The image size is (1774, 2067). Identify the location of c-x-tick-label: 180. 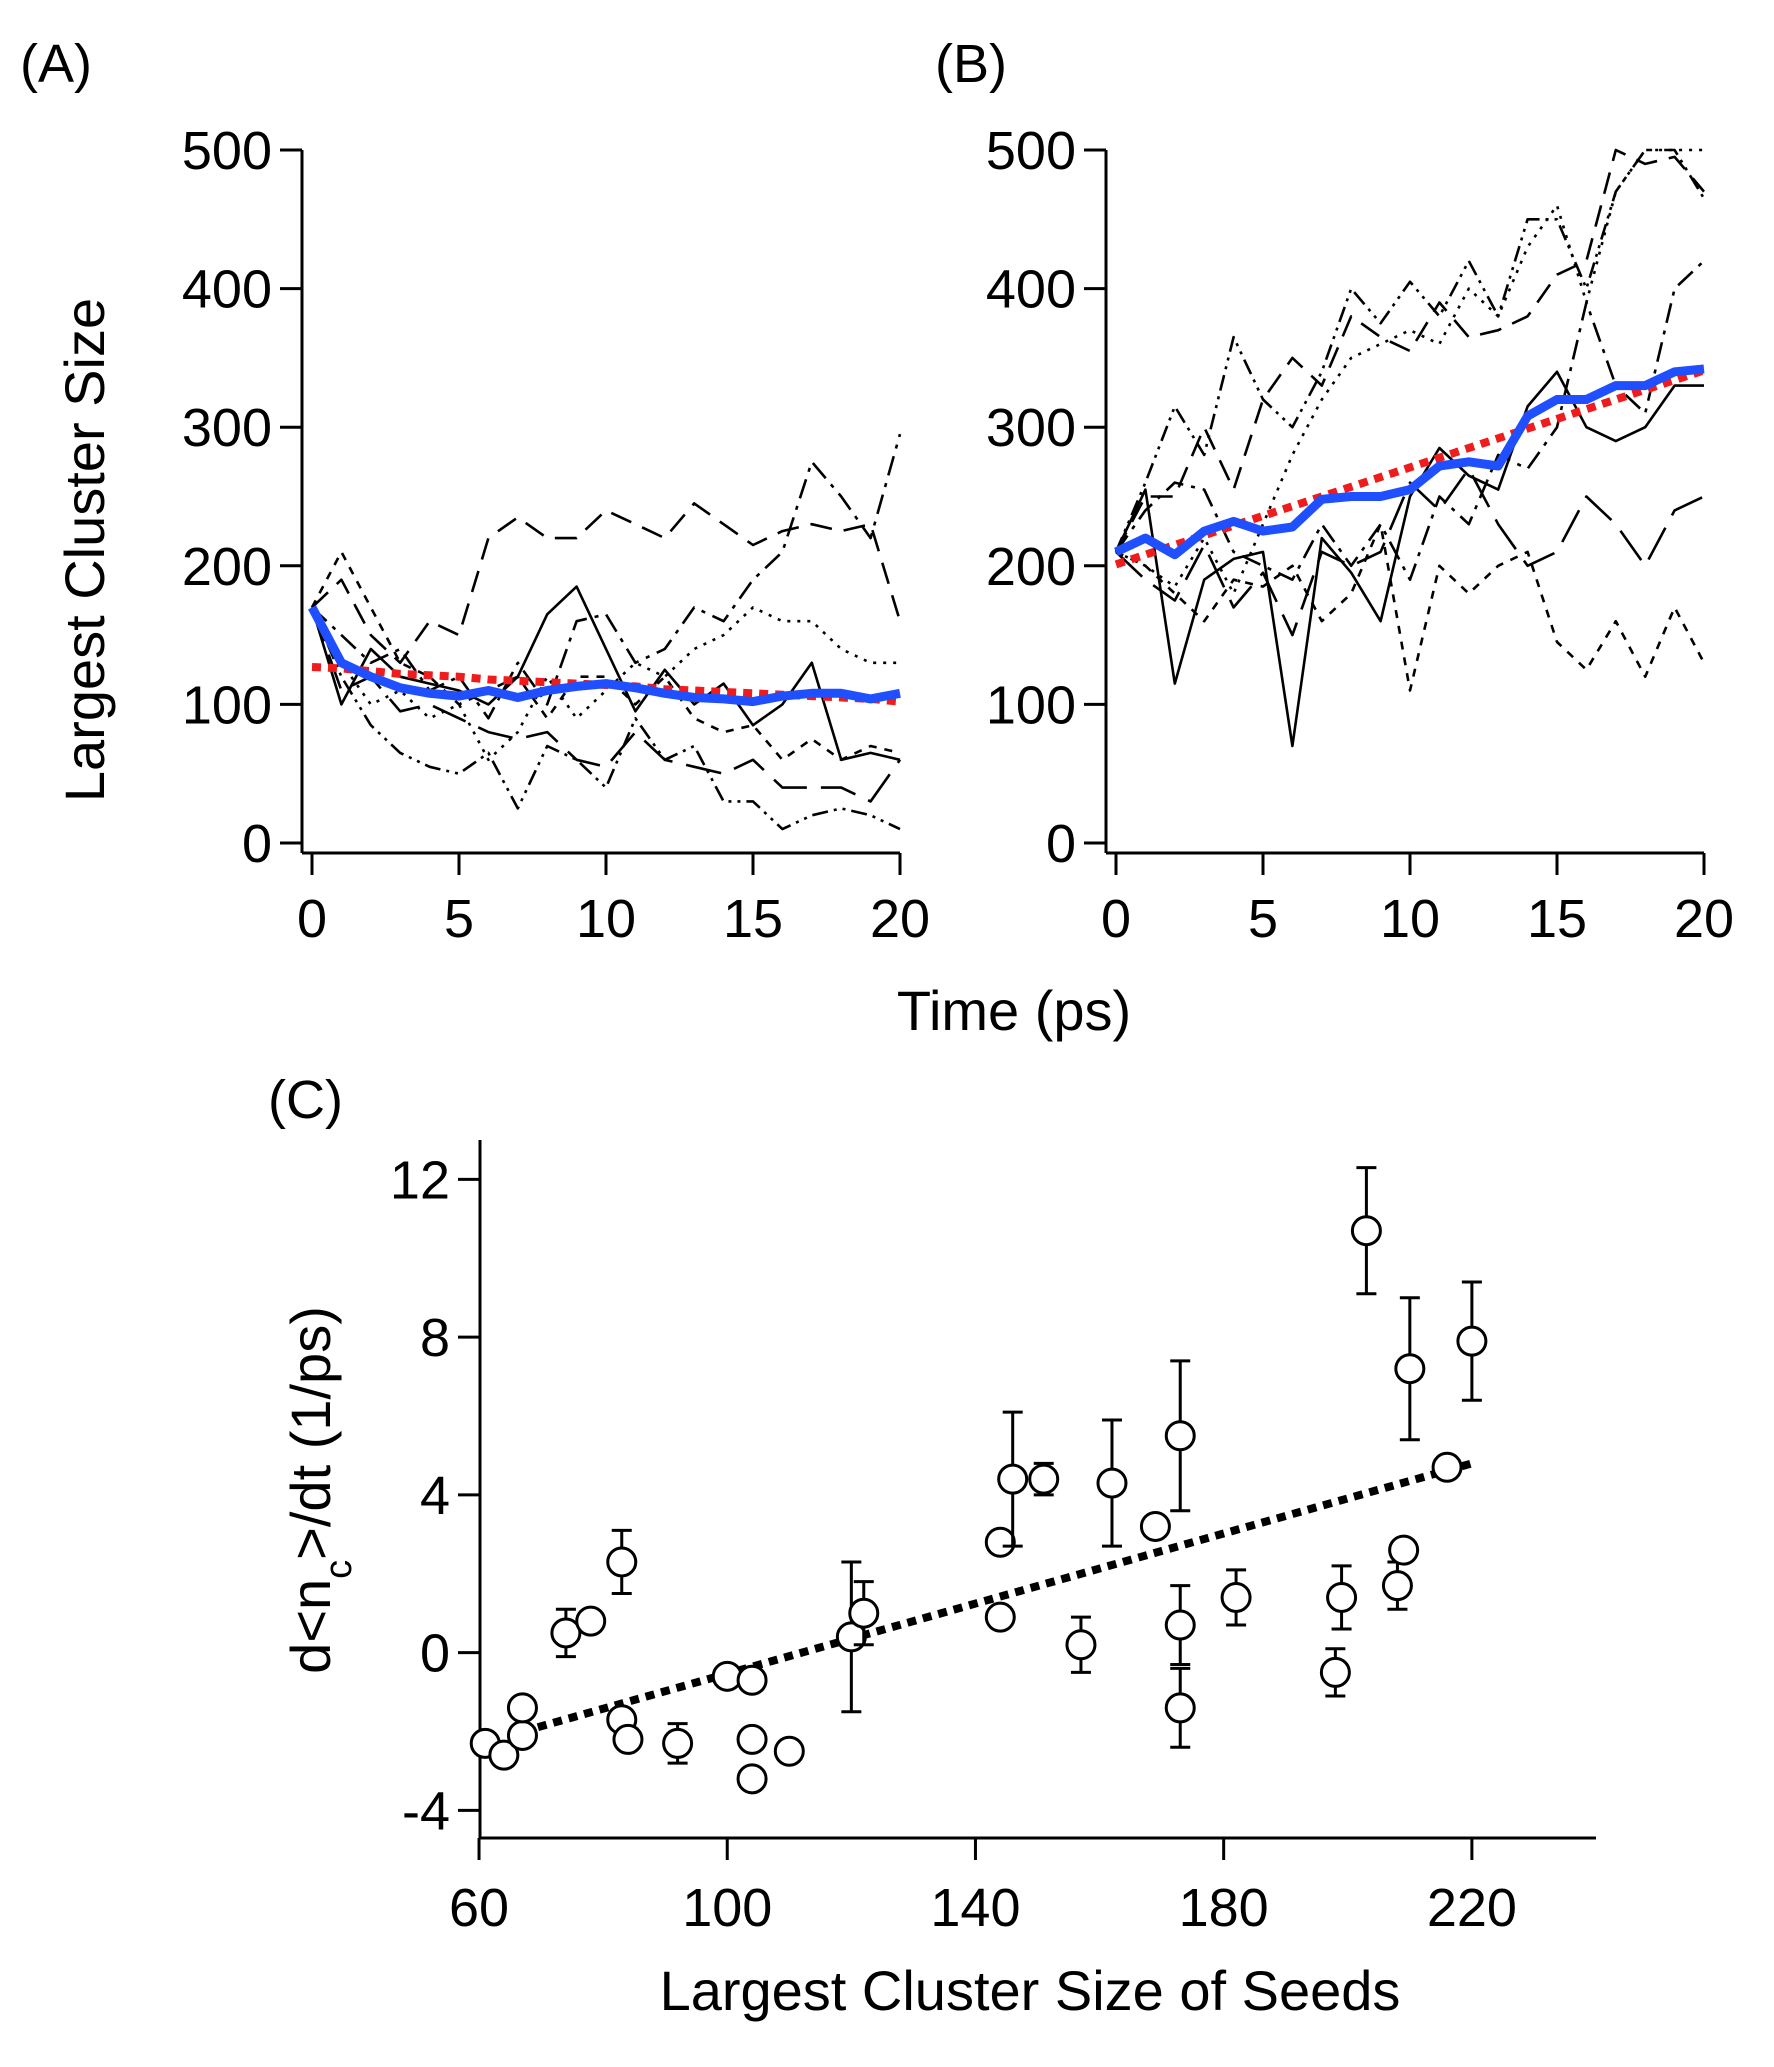
(1224, 1908).